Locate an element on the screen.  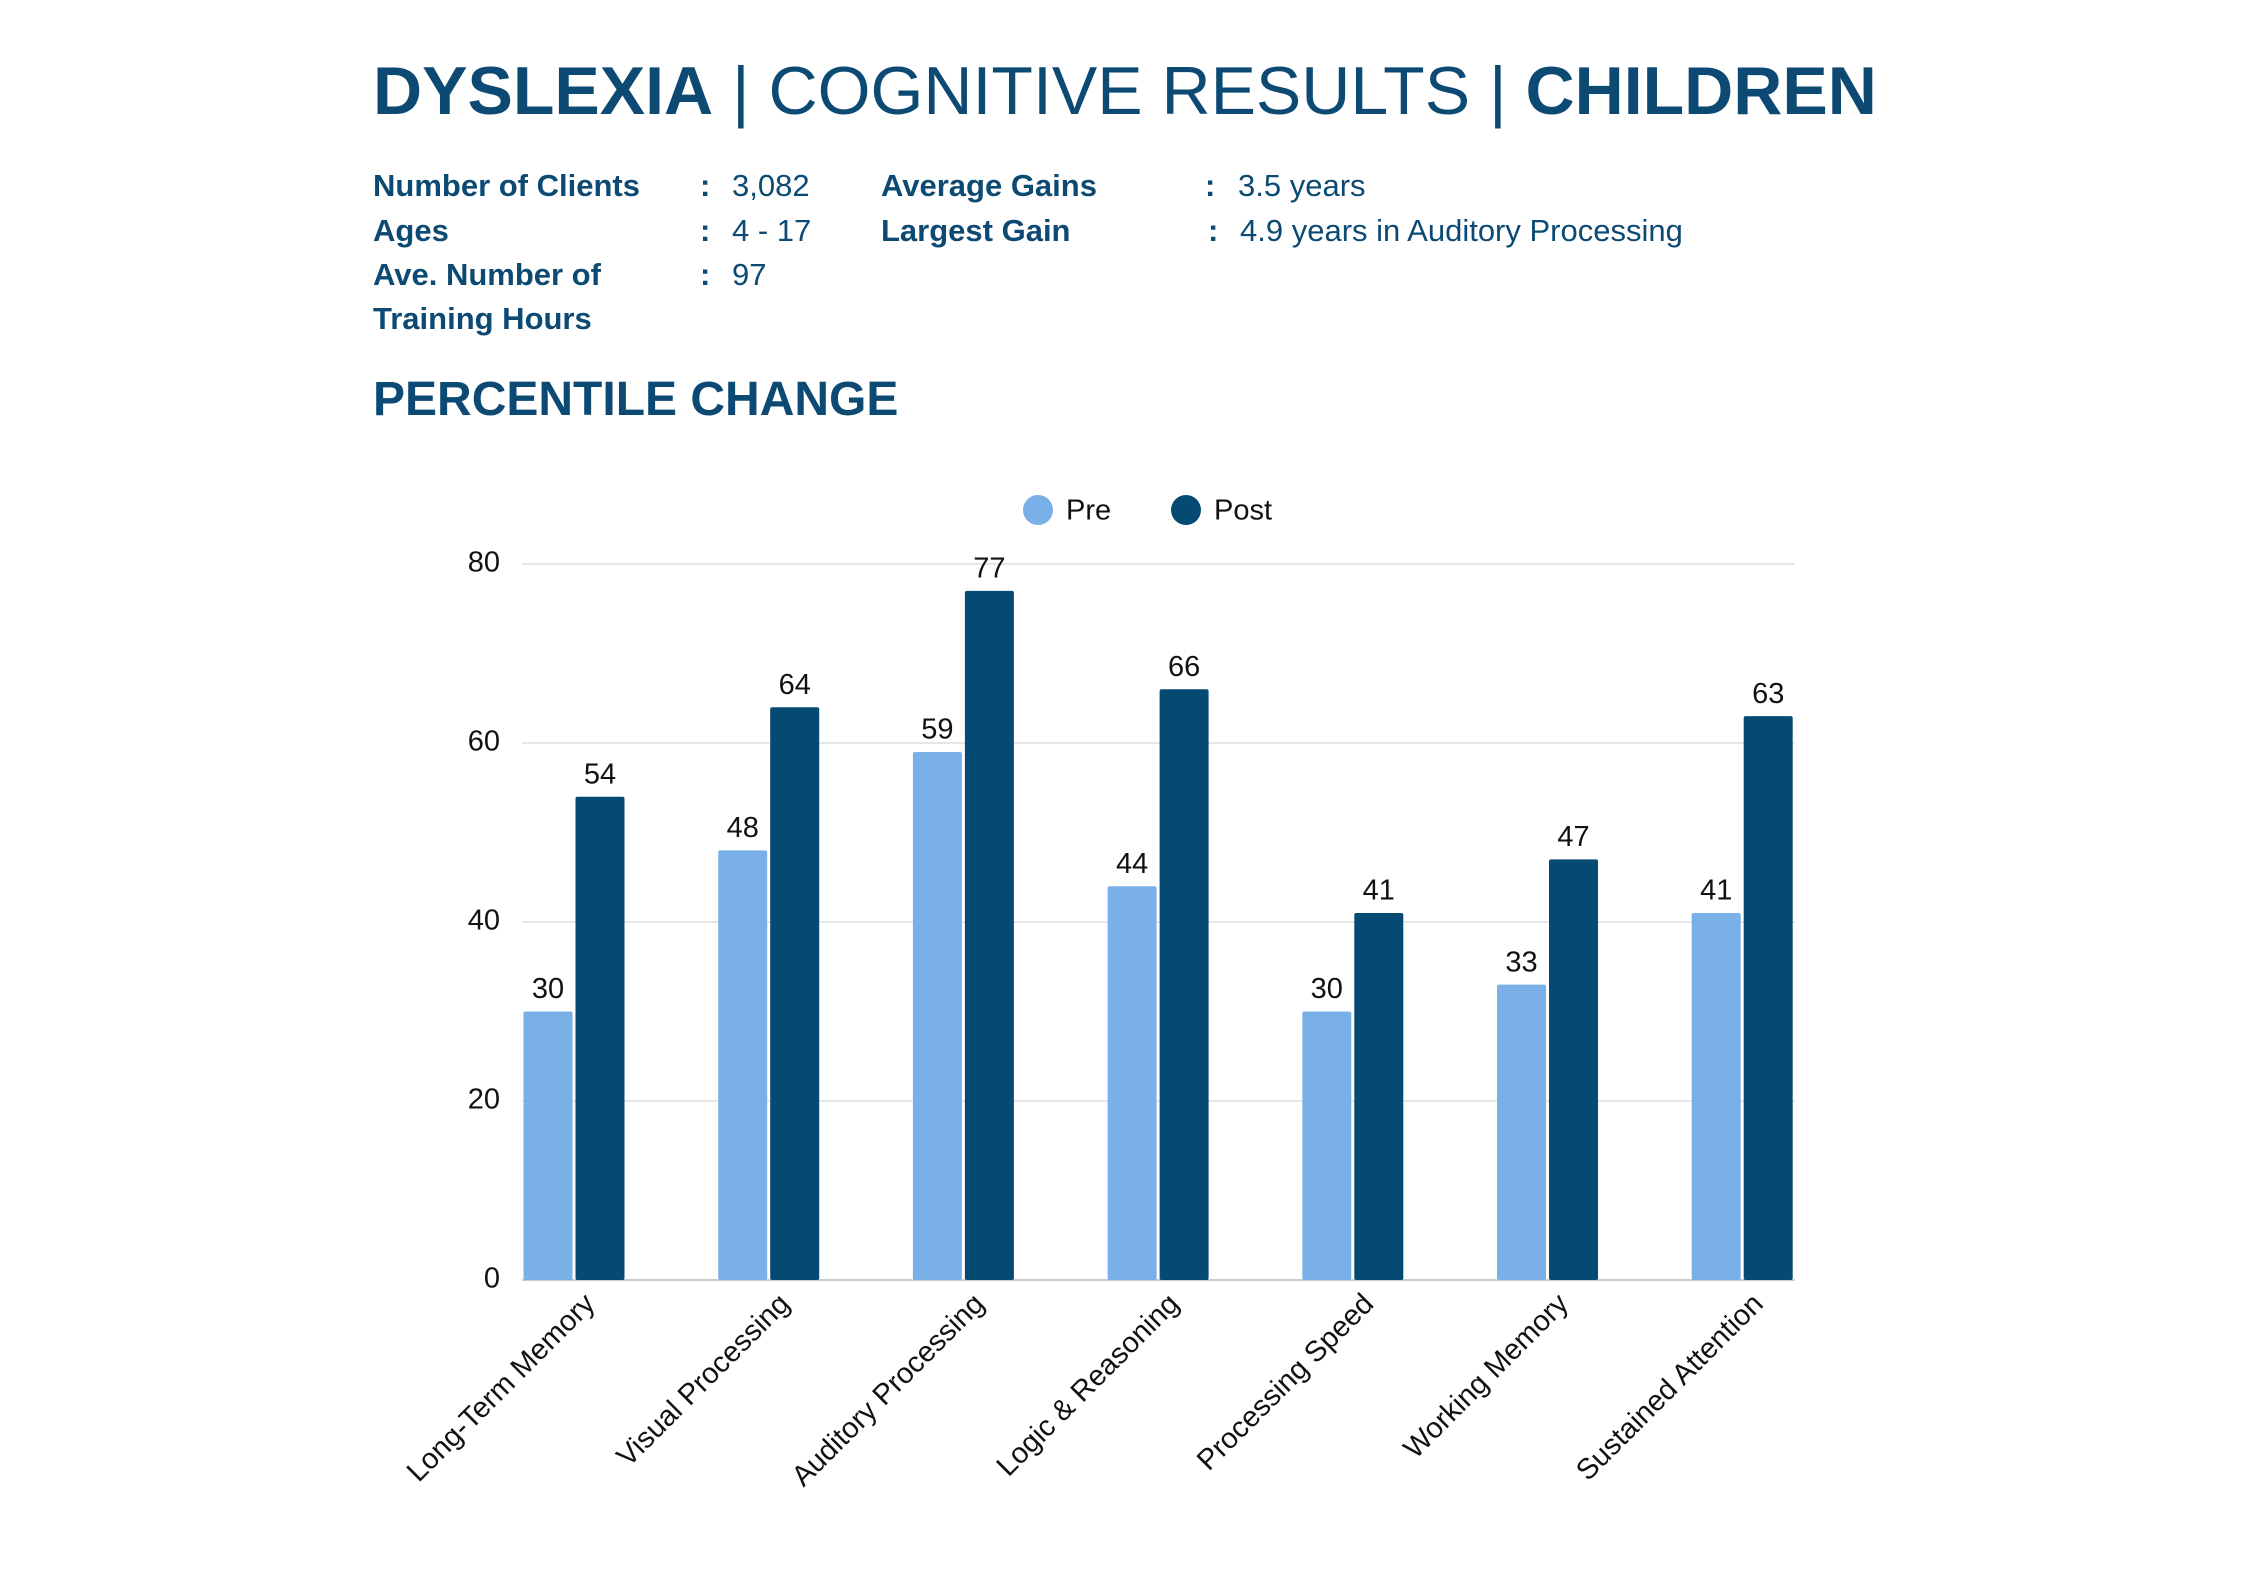
data-label: 48 is located at coordinates (743, 828).